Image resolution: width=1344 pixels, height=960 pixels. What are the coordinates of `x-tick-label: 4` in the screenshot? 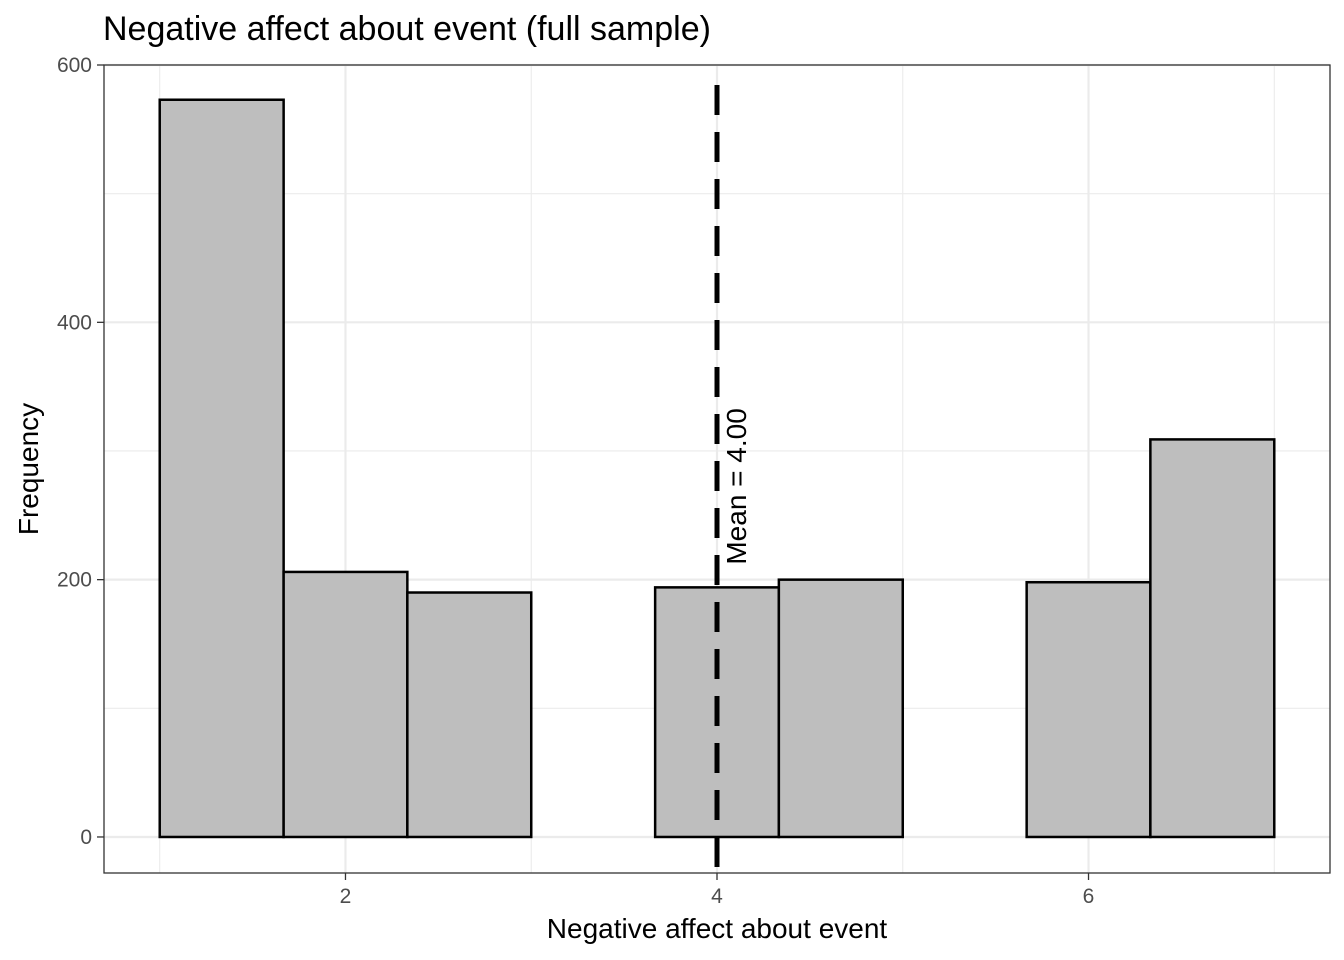 It's located at (717, 896).